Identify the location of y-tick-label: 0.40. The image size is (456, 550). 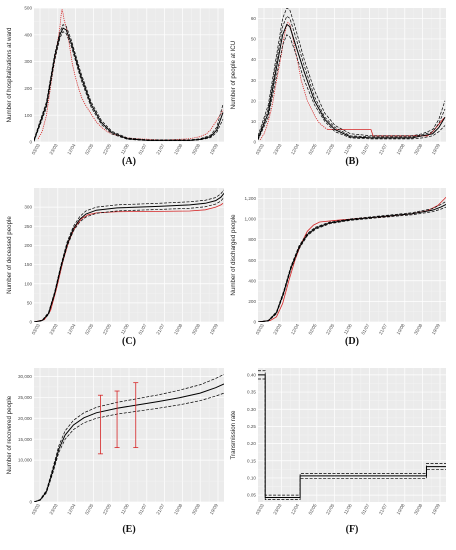
(251, 374).